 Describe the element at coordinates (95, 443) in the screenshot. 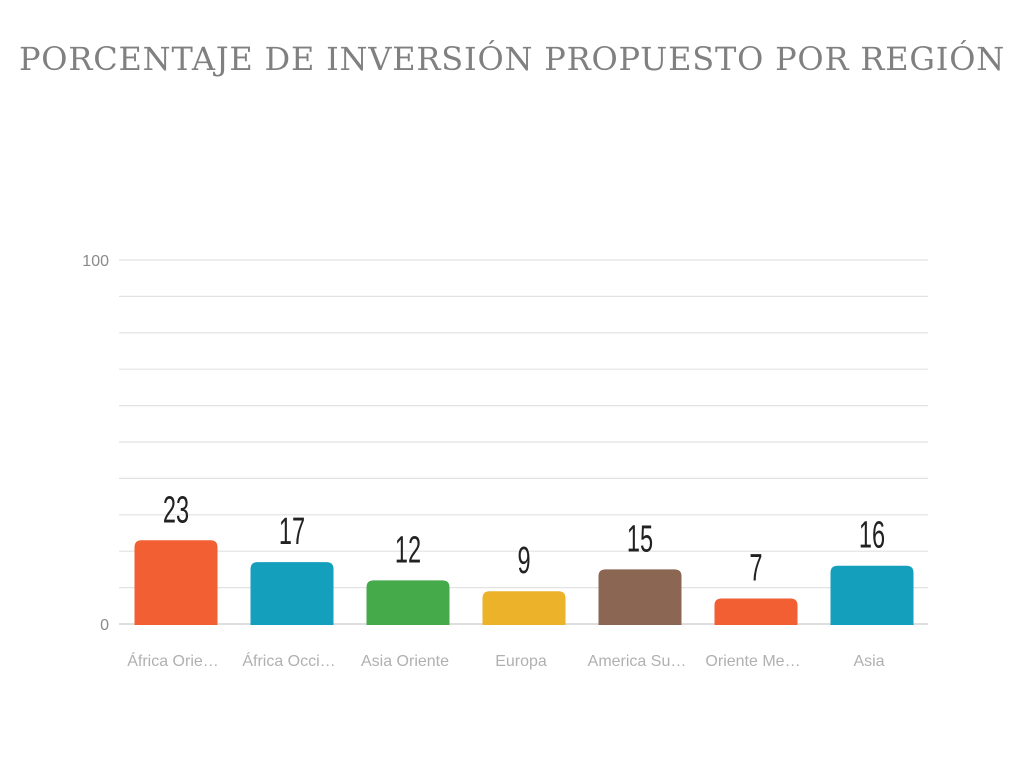

I see `y-axis-ticks: 0 100` at that location.